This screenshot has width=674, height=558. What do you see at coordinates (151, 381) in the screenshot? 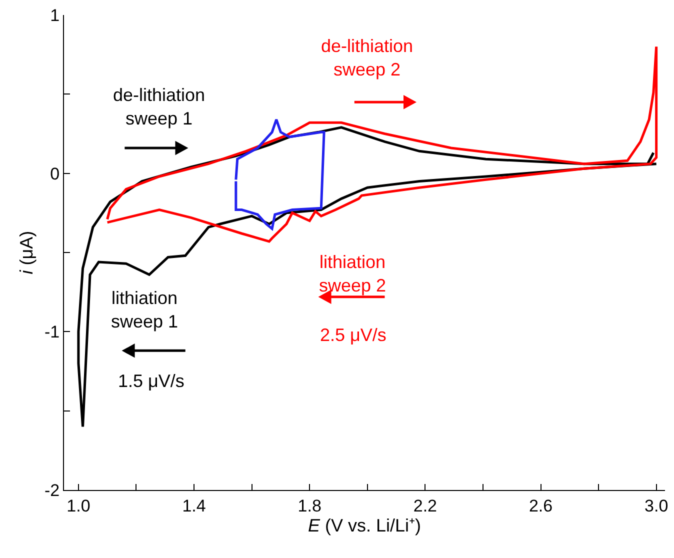
I see `annotation: 1.5 μV/s` at bounding box center [151, 381].